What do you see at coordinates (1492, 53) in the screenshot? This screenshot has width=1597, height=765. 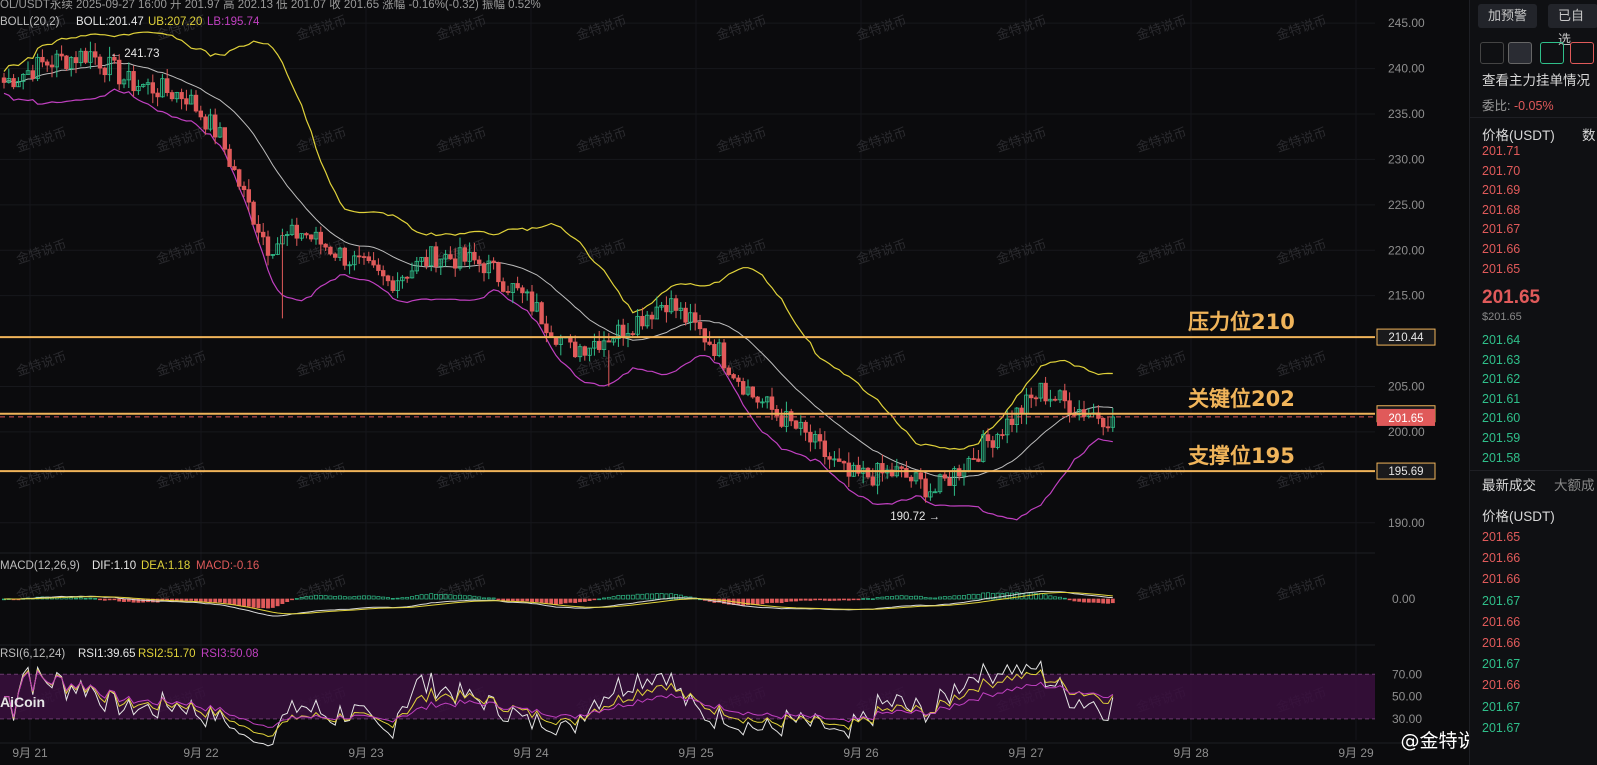 I see `orderbook-both-icon` at bounding box center [1492, 53].